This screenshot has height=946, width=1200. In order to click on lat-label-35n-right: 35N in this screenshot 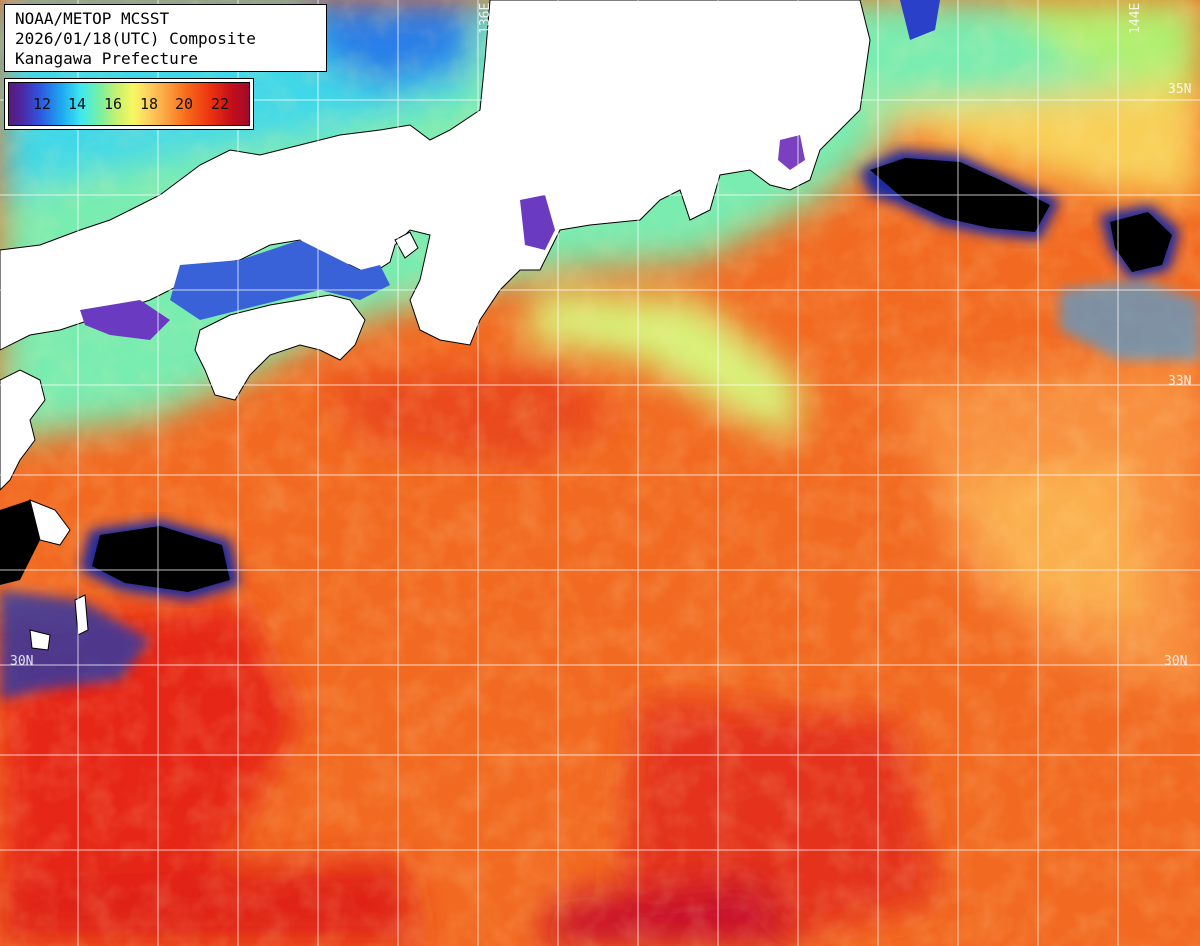, I will do `click(1180, 89)`.